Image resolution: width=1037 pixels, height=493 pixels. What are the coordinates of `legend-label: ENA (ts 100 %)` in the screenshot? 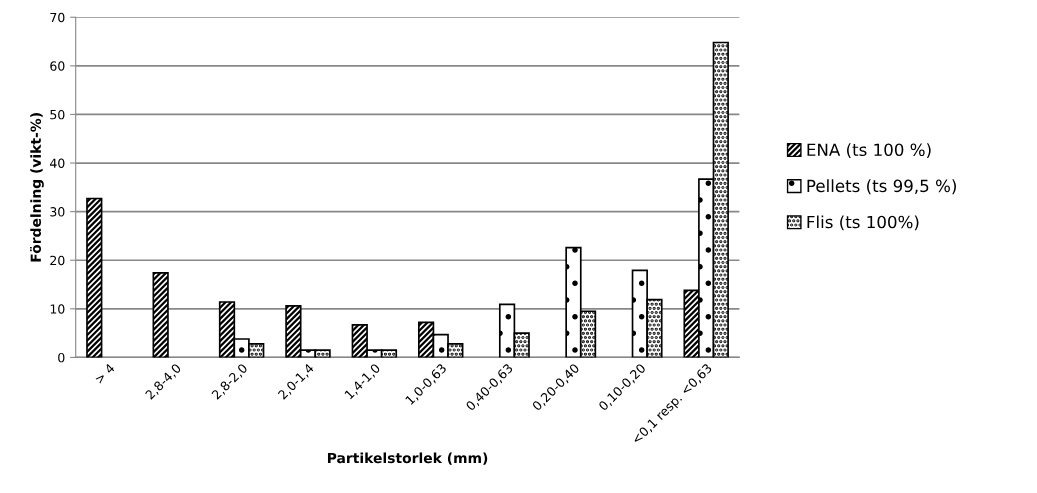 It's located at (869, 151).